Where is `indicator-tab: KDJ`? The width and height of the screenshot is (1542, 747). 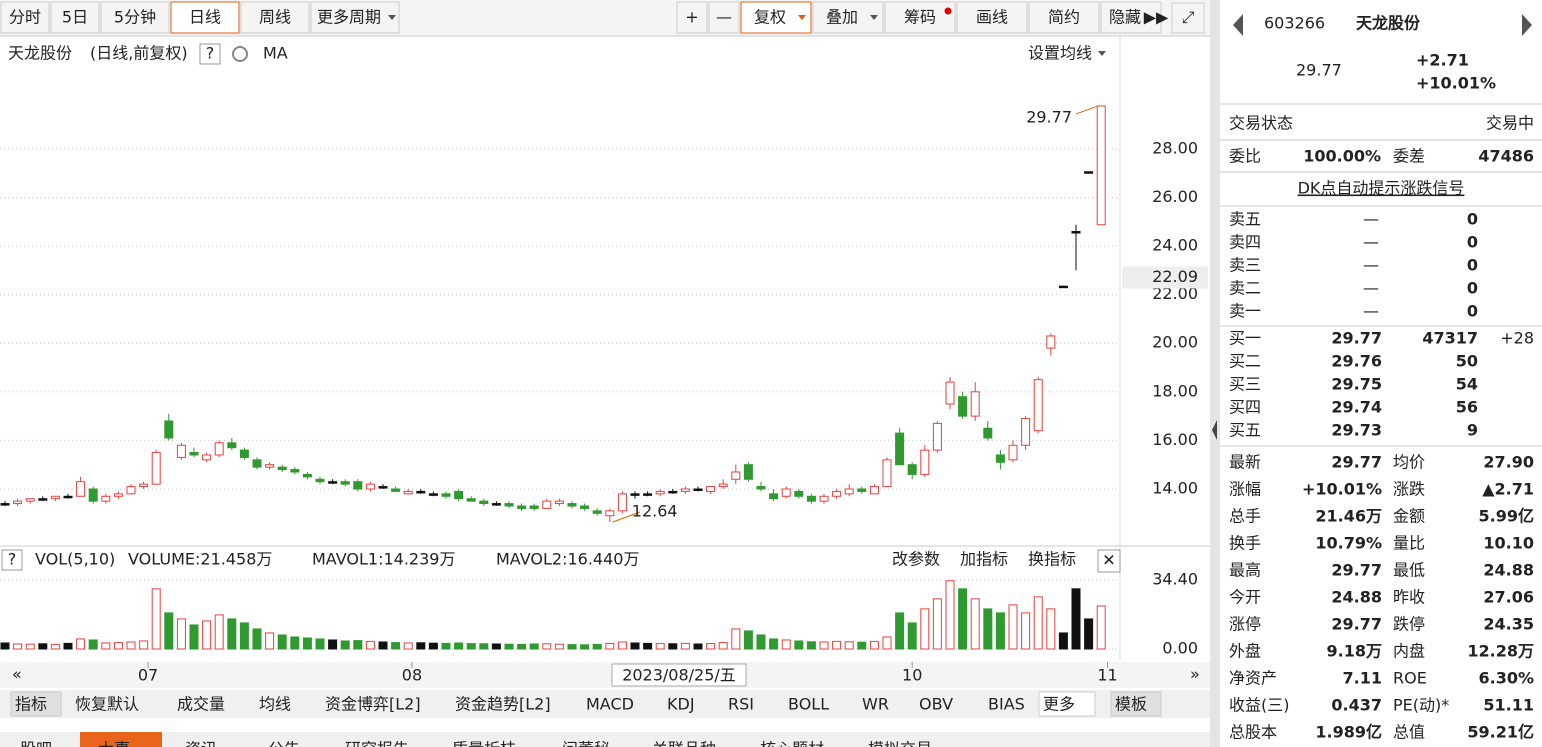
indicator-tab: KDJ is located at coordinates (681, 704).